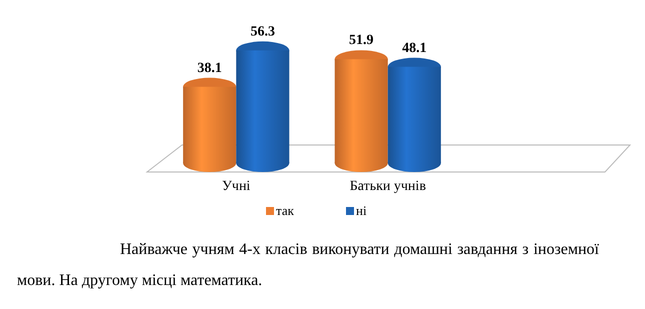 Image resolution: width=645 pixels, height=309 pixels. Describe the element at coordinates (388, 186) in the screenshot. I see `x-tick-label: Батьки учнів` at that location.